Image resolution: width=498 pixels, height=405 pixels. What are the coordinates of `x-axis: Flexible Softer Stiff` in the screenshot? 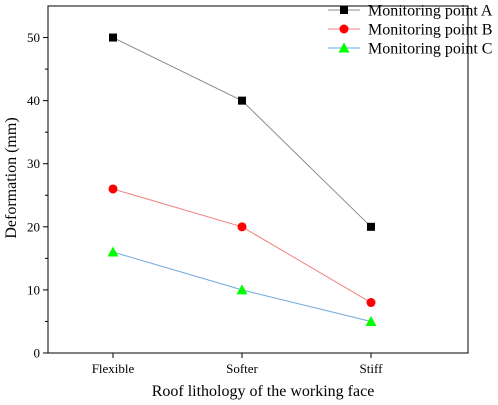 It's located at (237, 364).